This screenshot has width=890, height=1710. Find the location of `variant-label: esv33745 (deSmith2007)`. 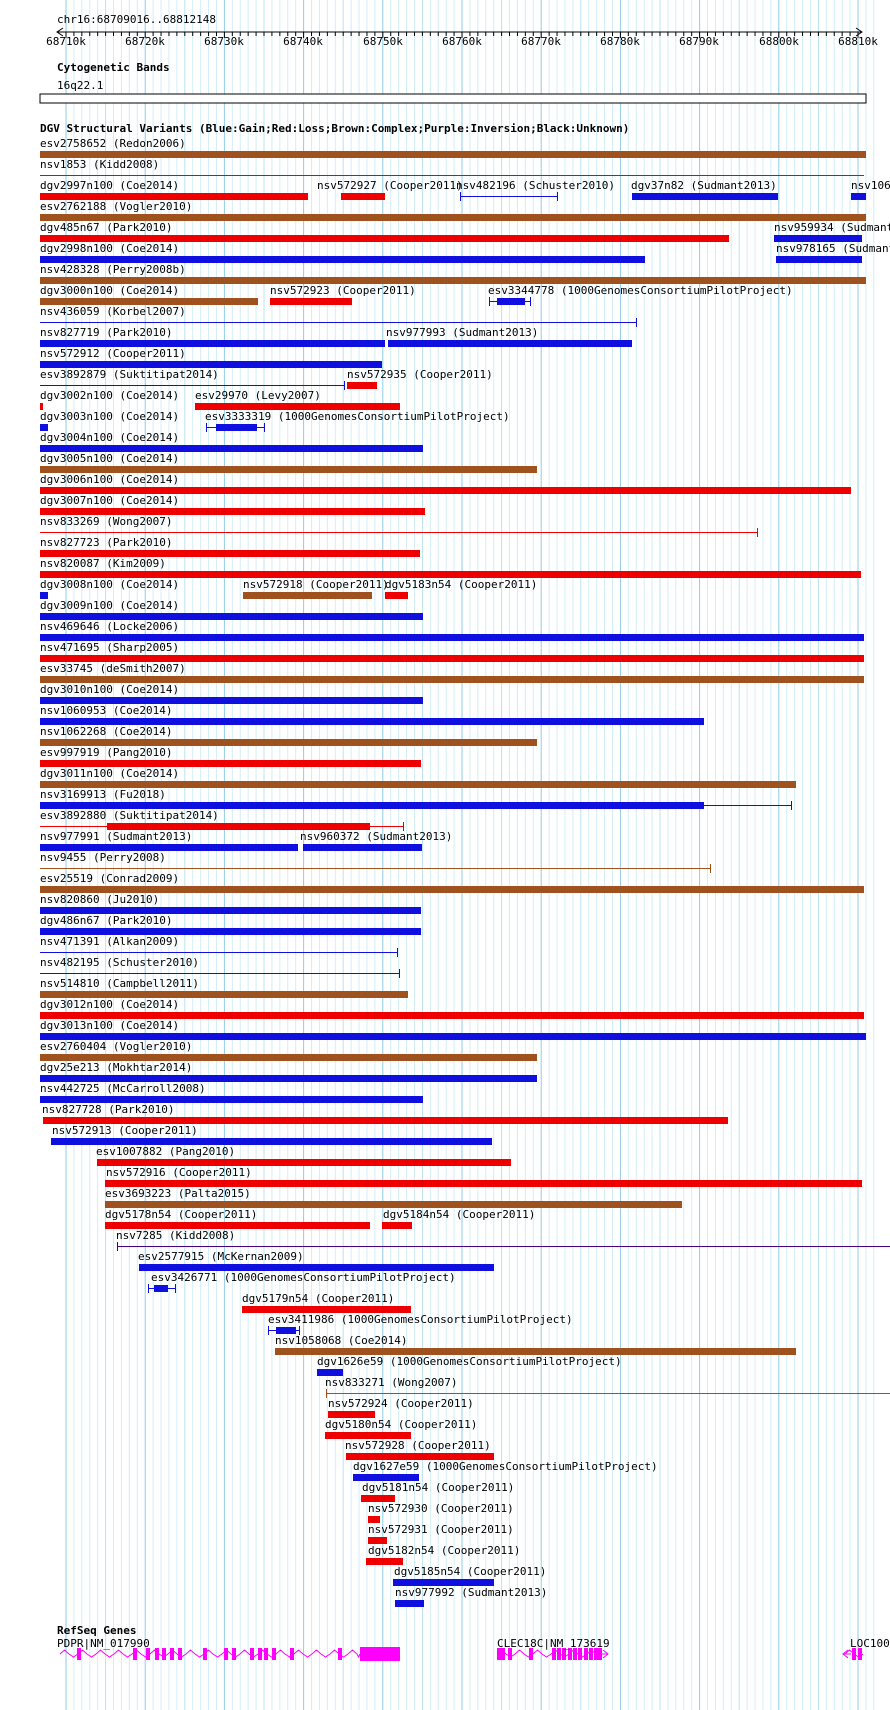

variant-label: esv33745 (deSmith2007) is located at coordinates (113, 668).